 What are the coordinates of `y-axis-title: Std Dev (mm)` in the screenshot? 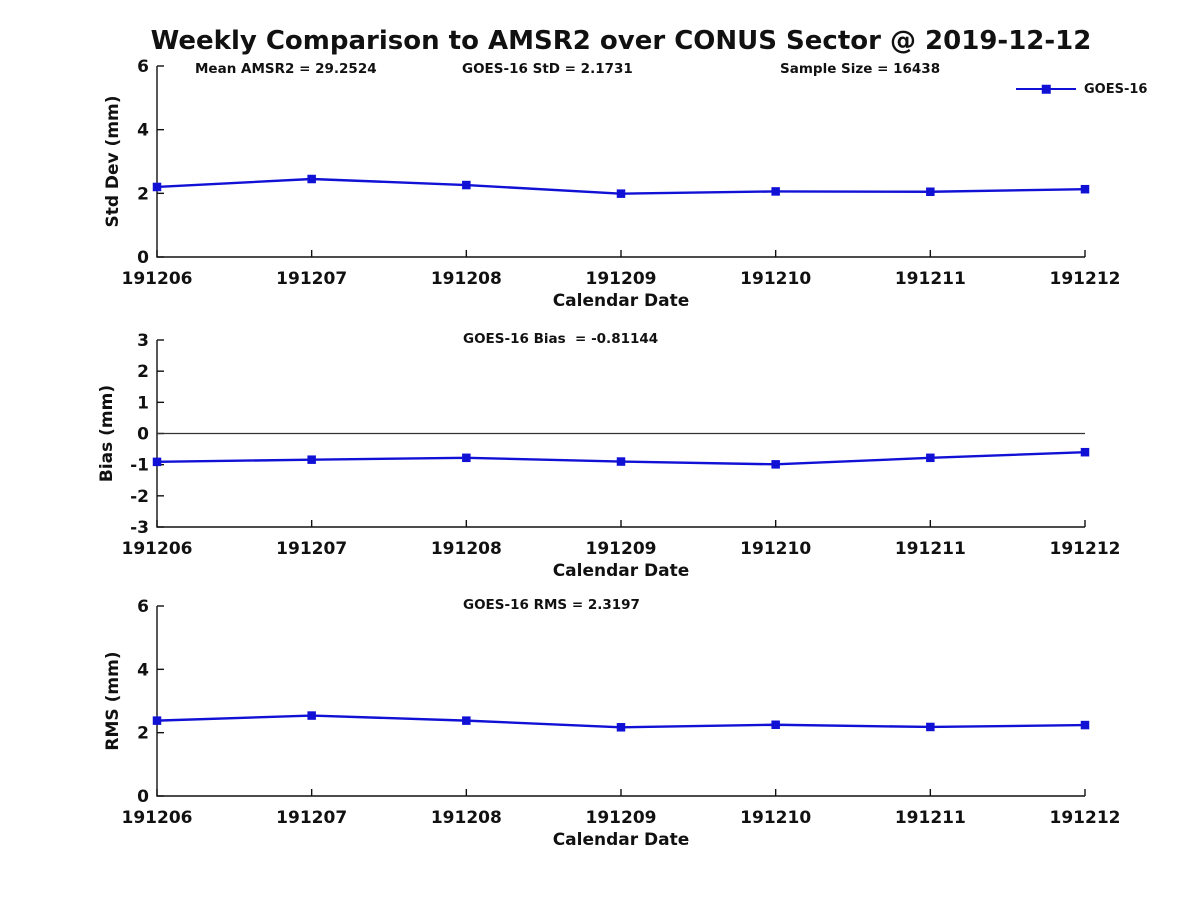 It's located at (113, 161).